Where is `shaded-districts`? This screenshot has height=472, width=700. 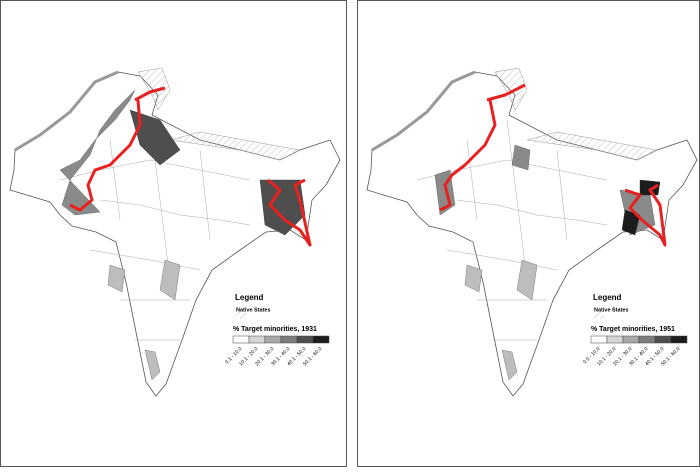 shaded-districts is located at coordinates (97, 152).